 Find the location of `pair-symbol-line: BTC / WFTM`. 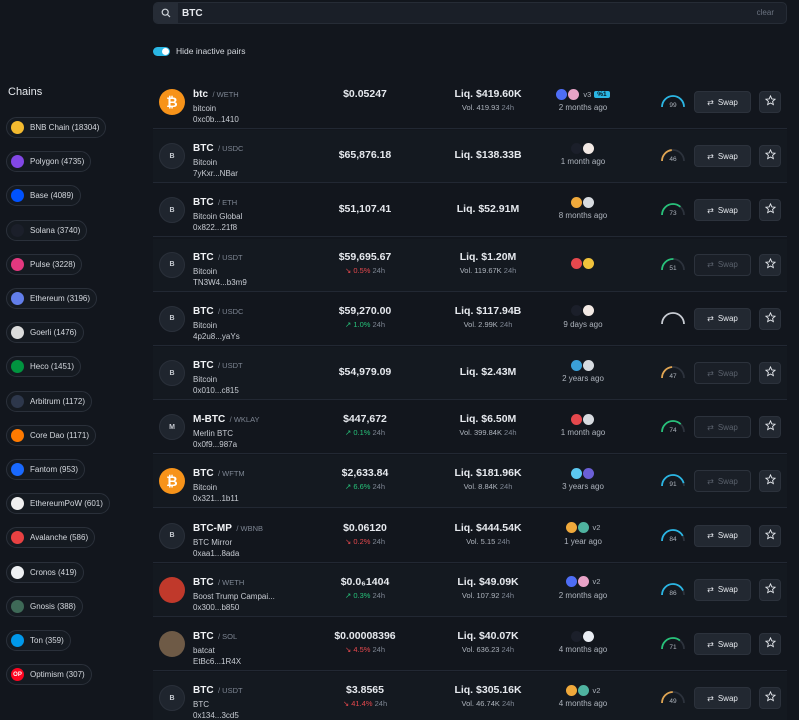

pair-symbol-line: BTC / WFTM is located at coordinates (219, 472).